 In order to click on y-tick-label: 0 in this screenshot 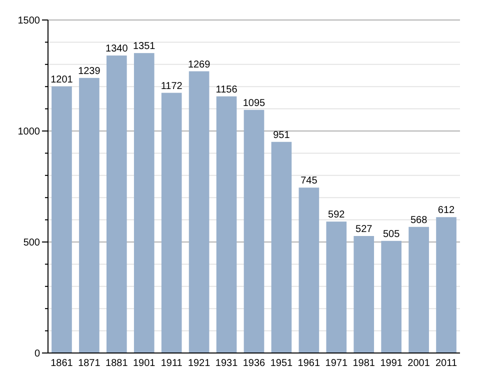, I will do `click(37, 354)`.